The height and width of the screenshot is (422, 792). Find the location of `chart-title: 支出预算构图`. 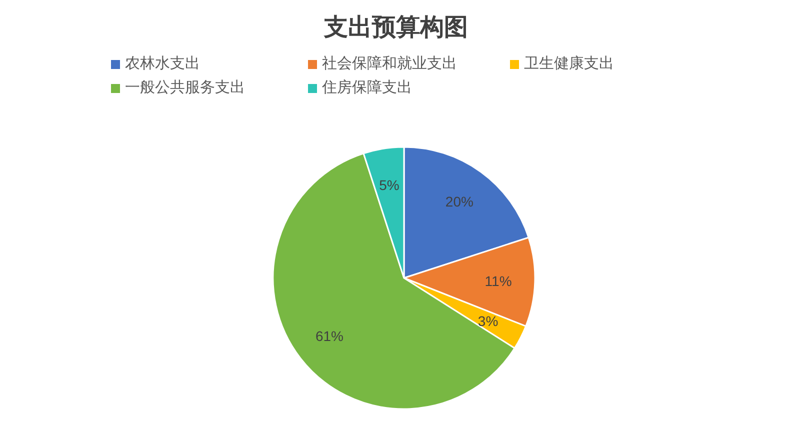

chart-title: 支出预算构图 is located at coordinates (395, 28).